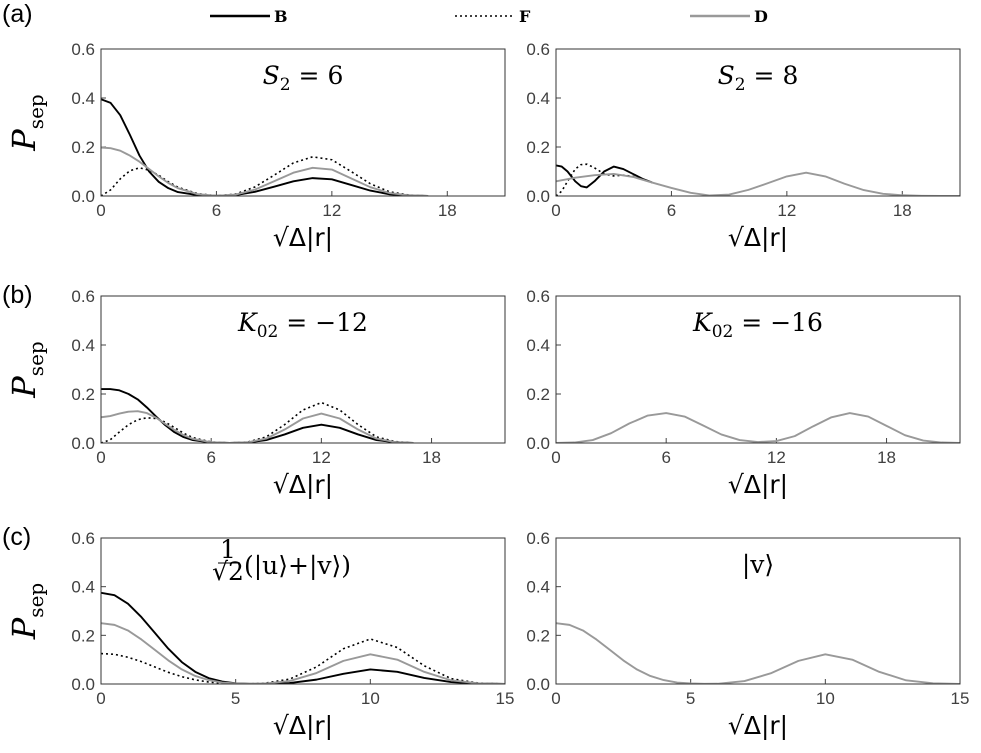  Describe the element at coordinates (525, 16) in the screenshot. I see `legend-label: F` at that location.